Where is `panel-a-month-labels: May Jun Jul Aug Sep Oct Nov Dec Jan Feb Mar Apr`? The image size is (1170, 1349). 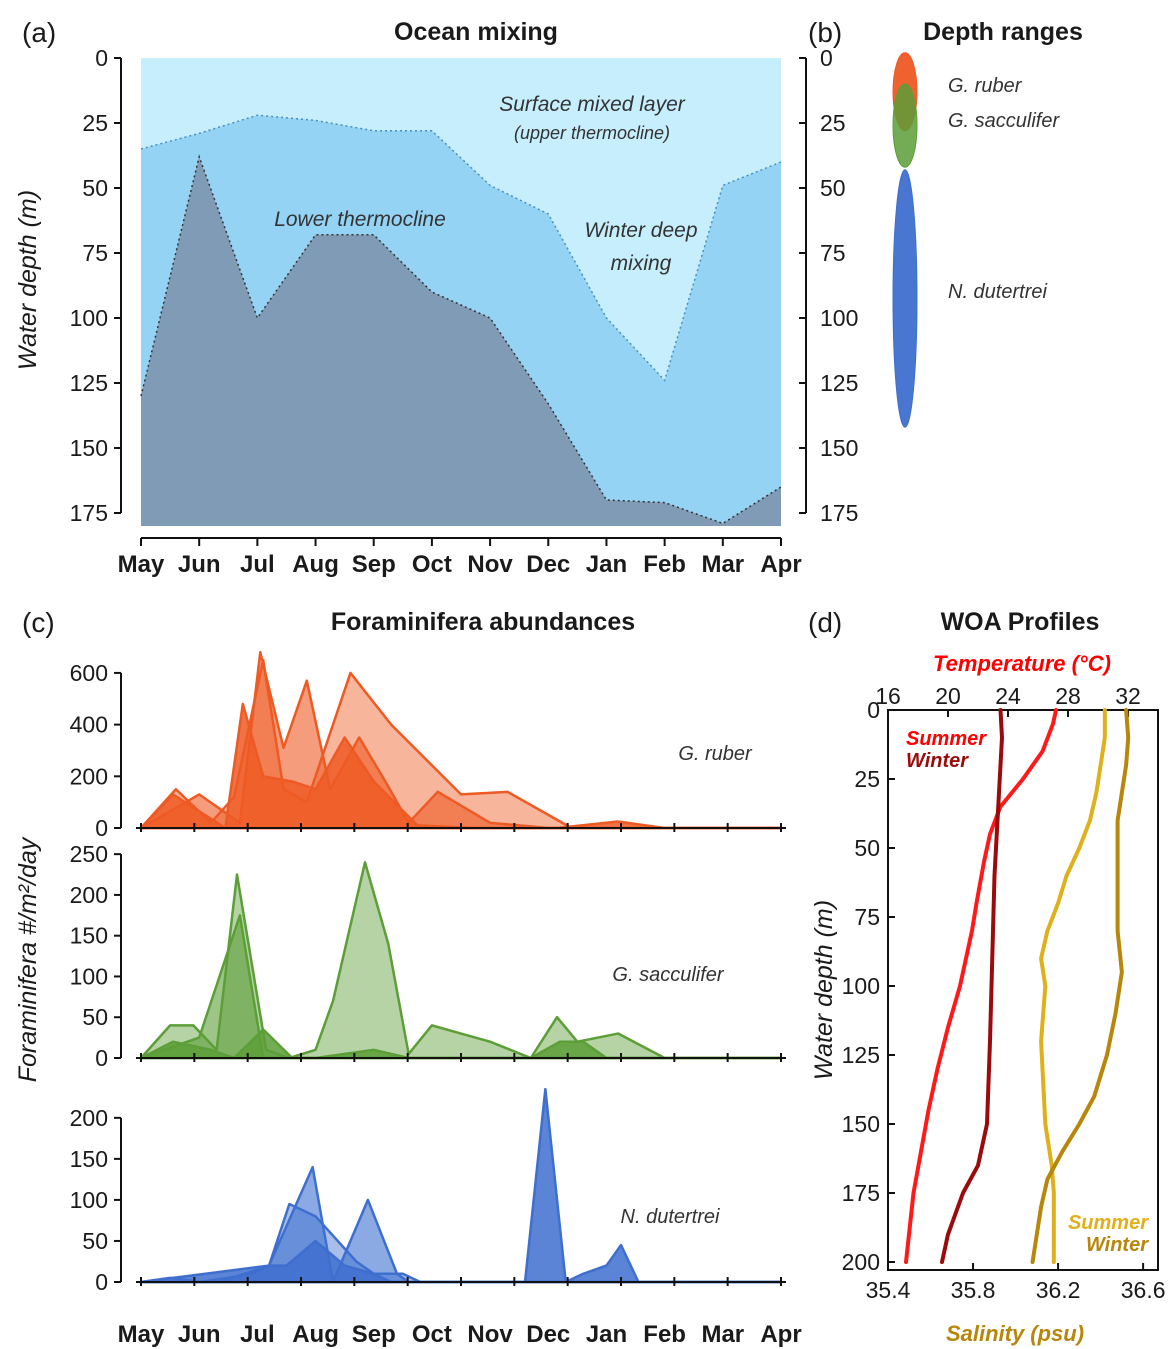 panel-a-month-labels: May Jun Jul Aug Sep Oct Nov Dec Jan Feb Mar Apr is located at coordinates (460, 564).